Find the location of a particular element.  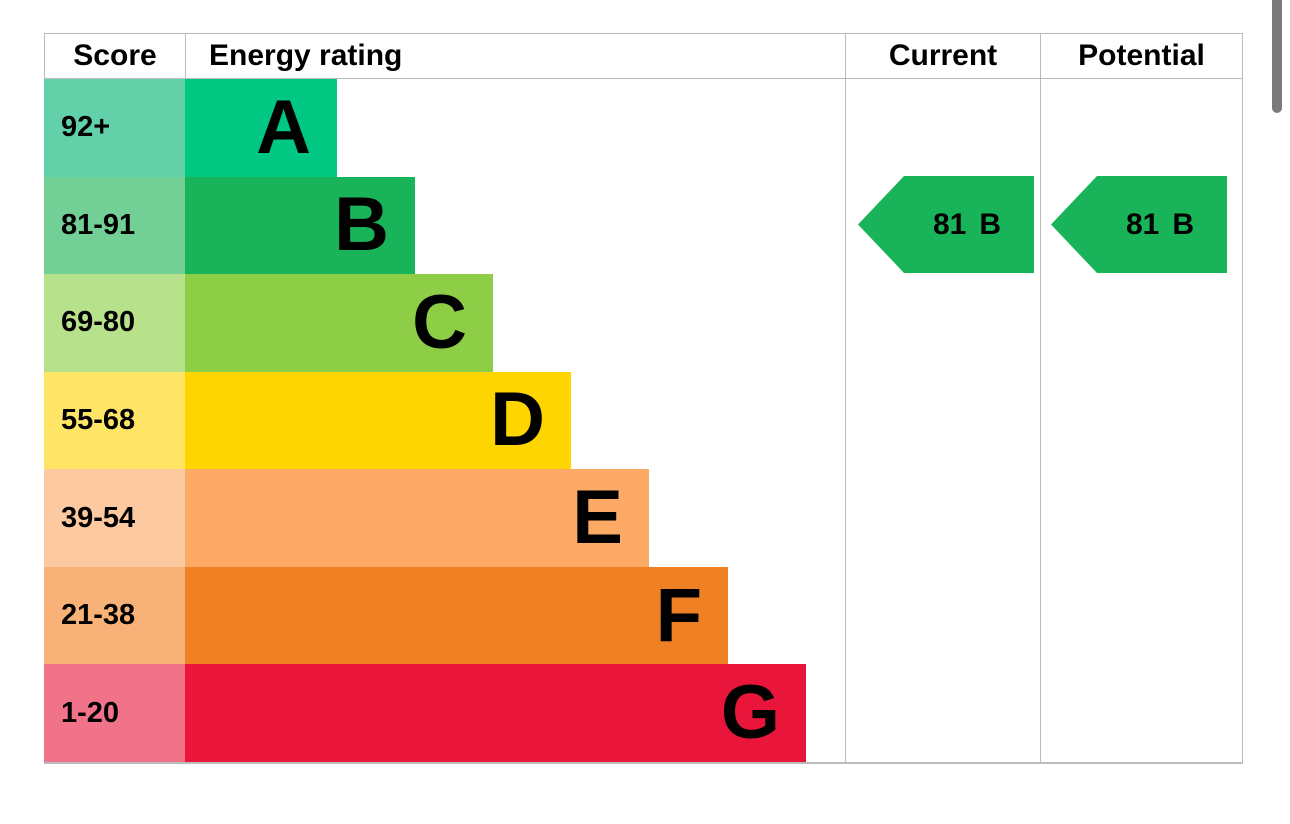

band-a-score: 92+ is located at coordinates (114, 128).